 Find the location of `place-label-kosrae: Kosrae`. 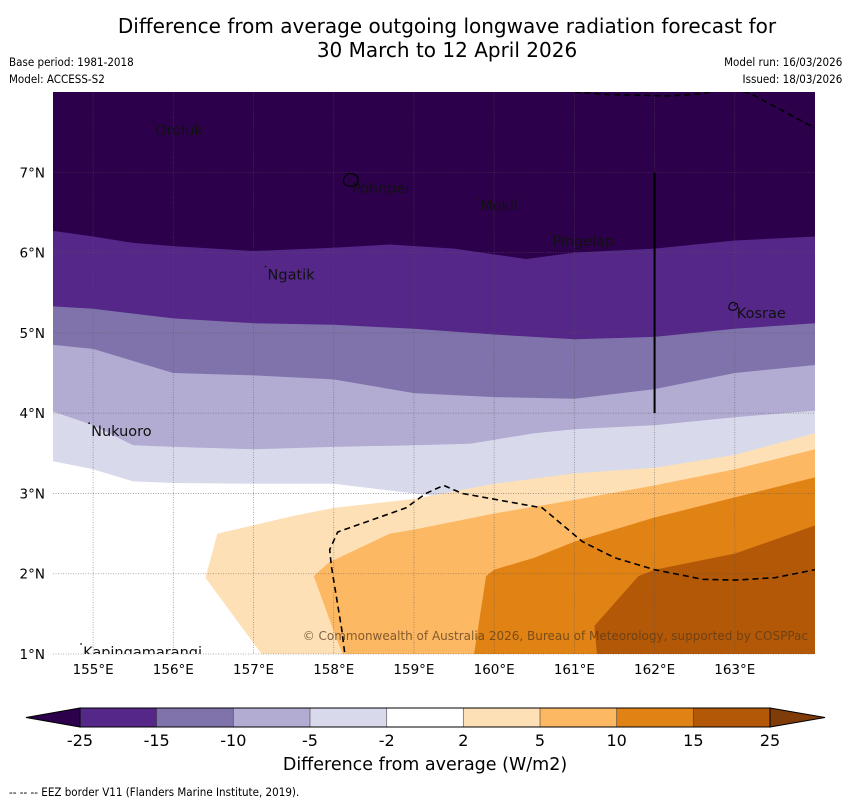

place-label-kosrae: Kosrae is located at coordinates (761, 314).